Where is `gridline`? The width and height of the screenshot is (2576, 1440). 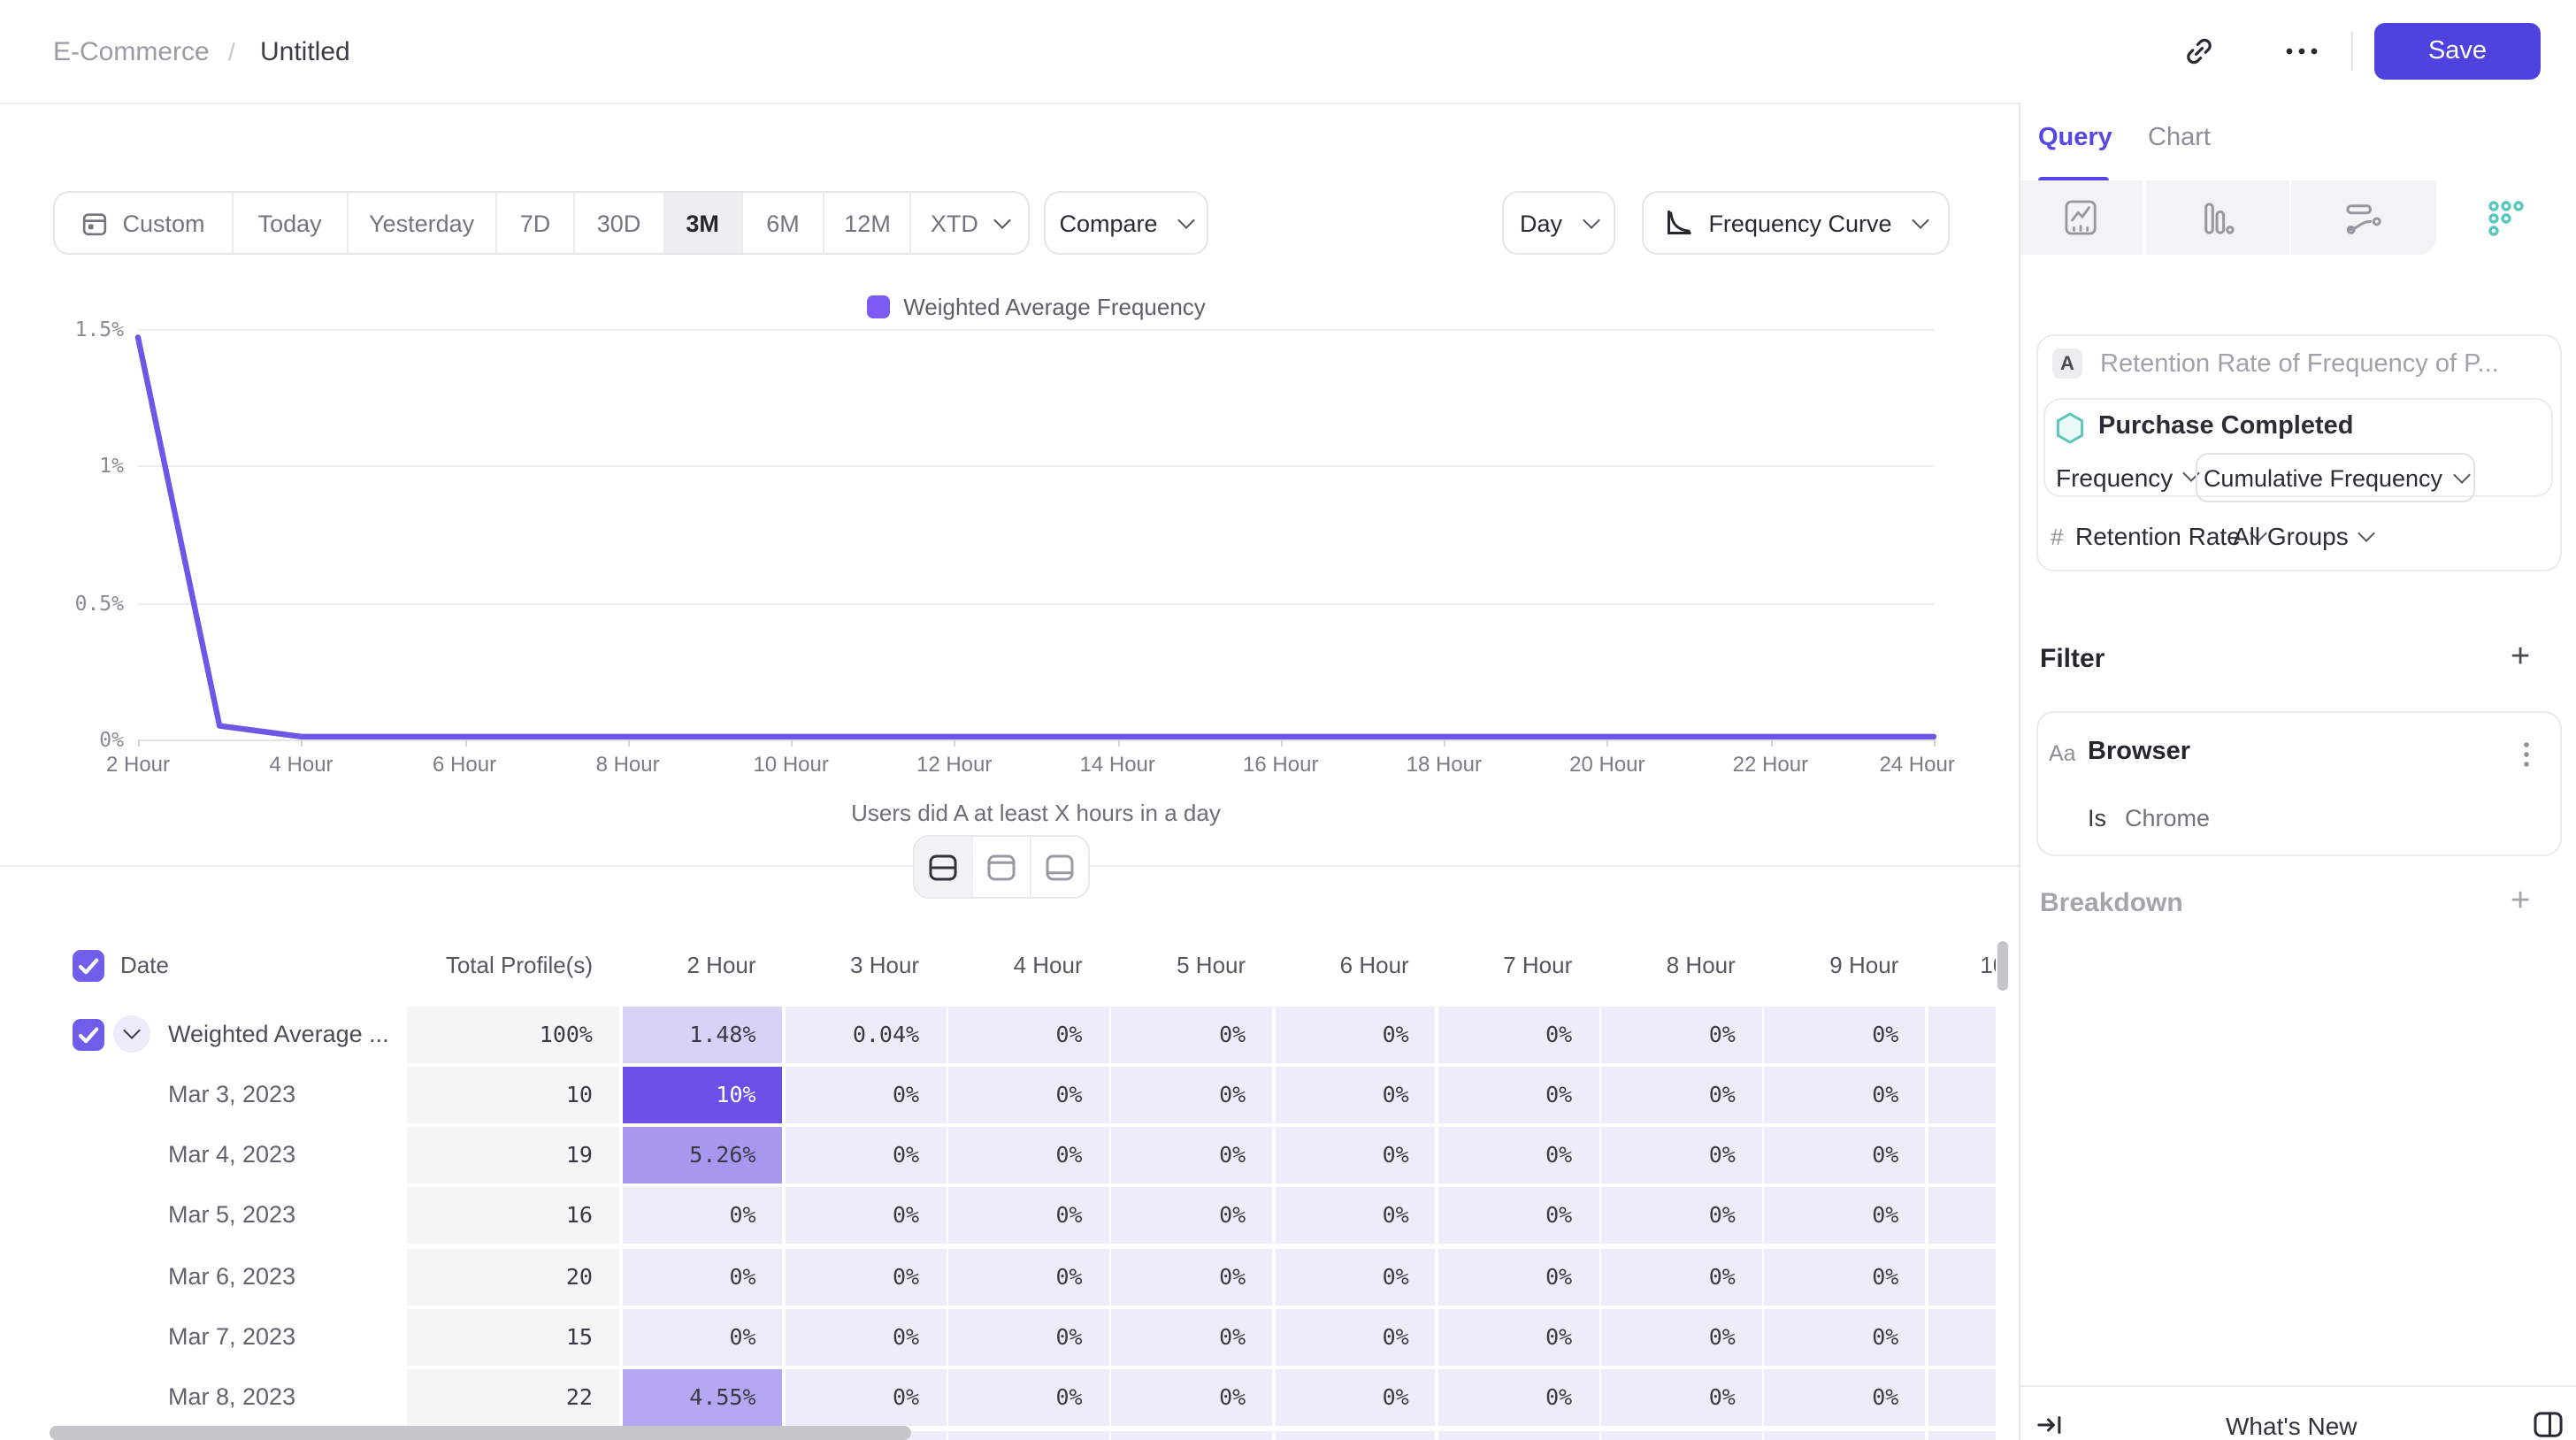 gridline is located at coordinates (1036, 466).